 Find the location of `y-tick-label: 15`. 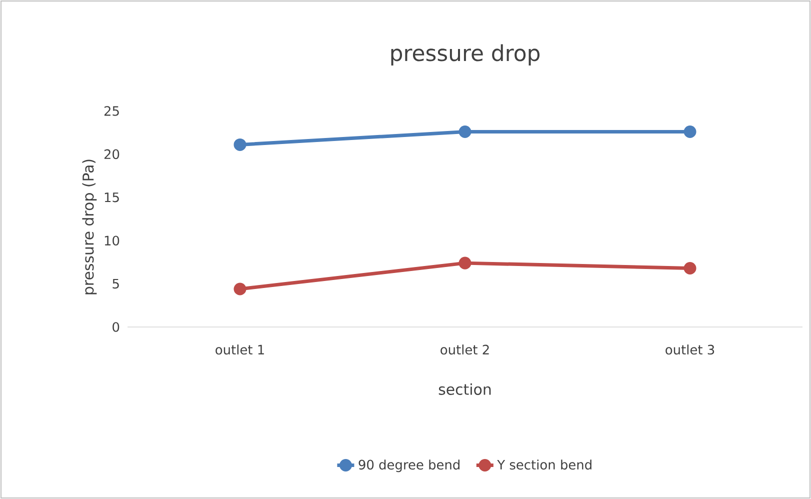

y-tick-label: 15 is located at coordinates (111, 197).